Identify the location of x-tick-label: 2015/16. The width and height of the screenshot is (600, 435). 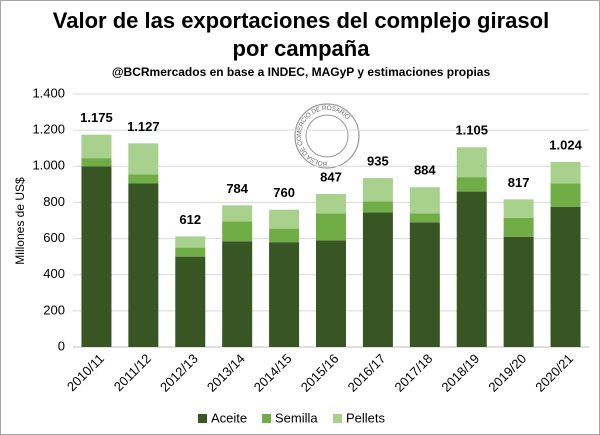
(320, 373).